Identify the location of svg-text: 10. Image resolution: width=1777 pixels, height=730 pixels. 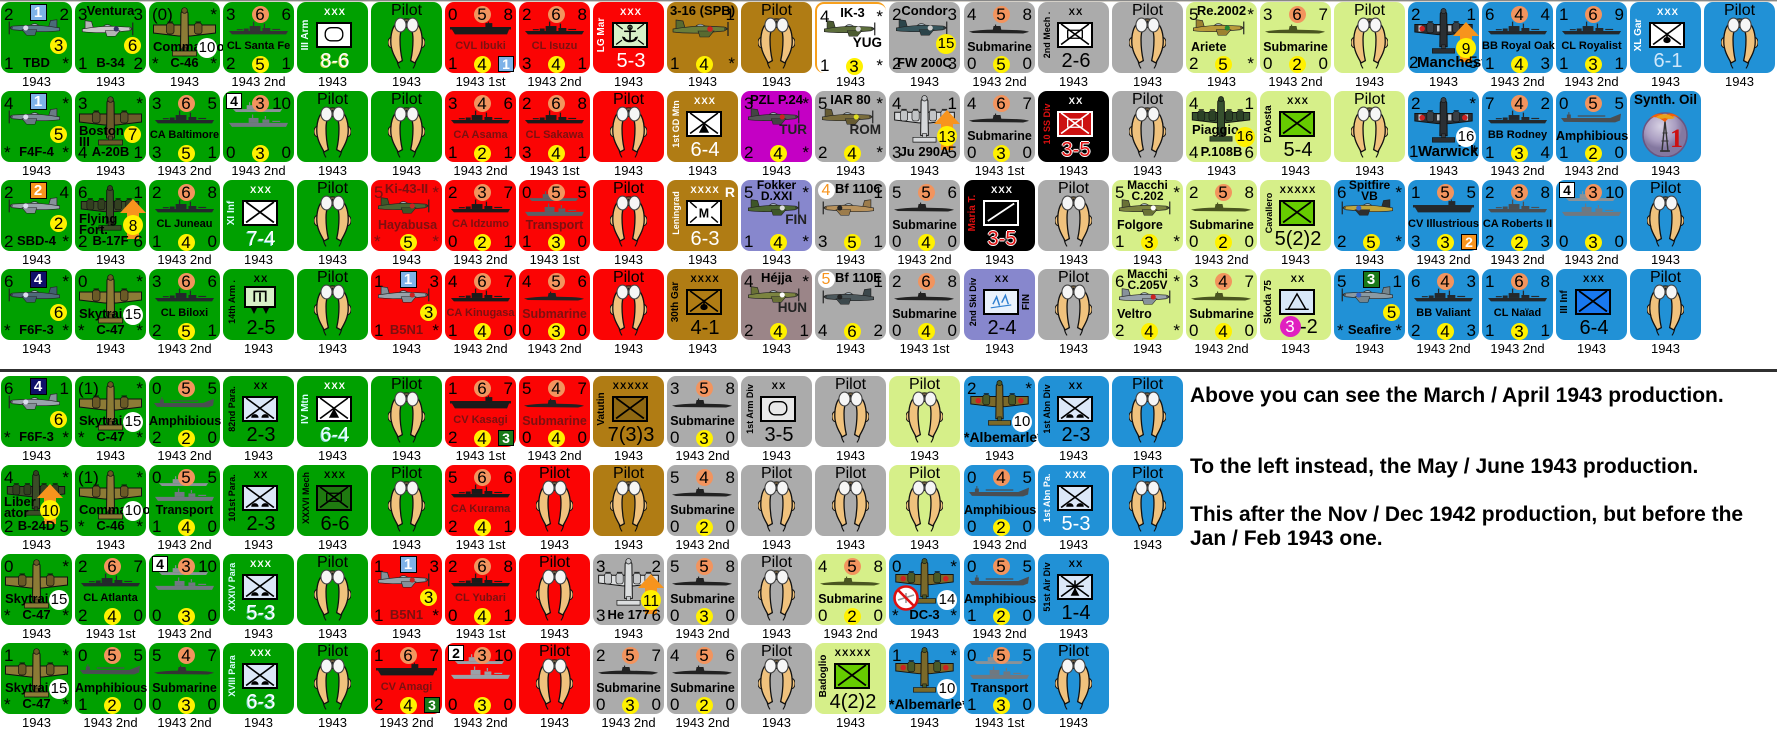
(50, 511).